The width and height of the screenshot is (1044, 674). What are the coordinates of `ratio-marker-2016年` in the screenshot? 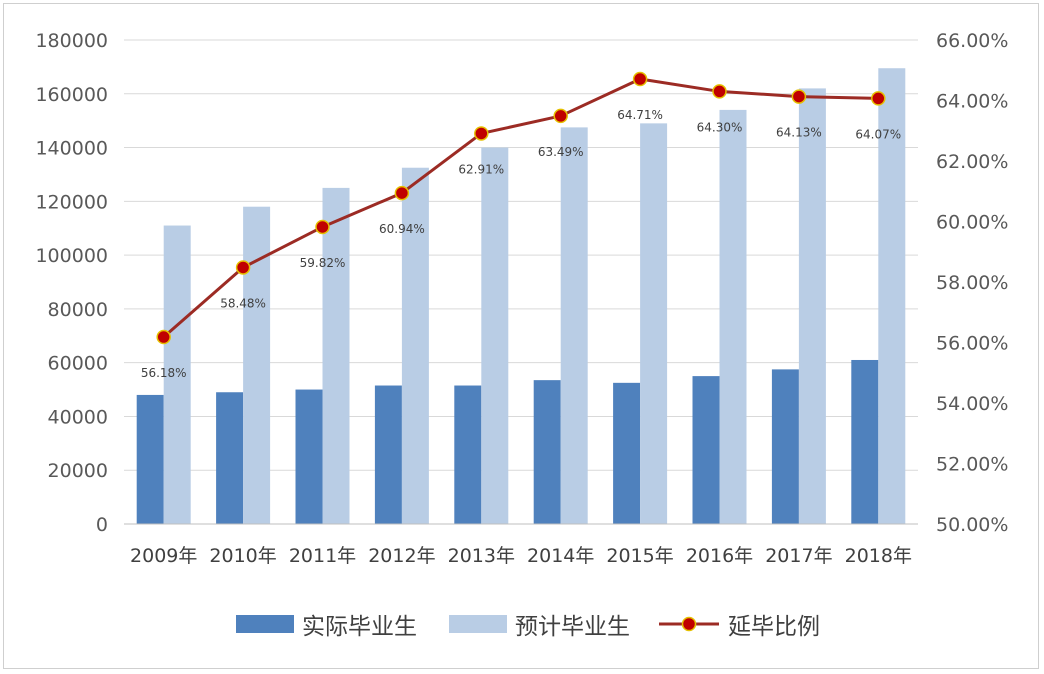 It's located at (719, 91).